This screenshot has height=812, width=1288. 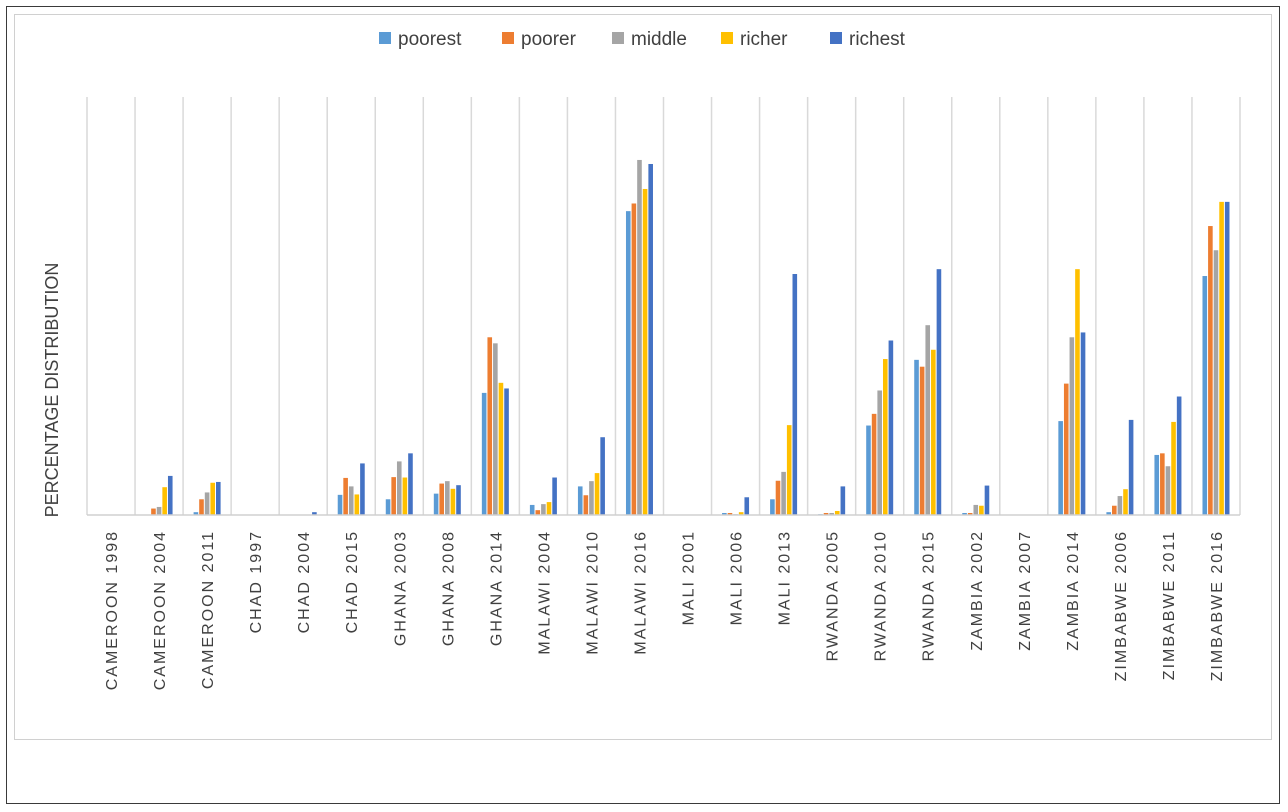 What do you see at coordinates (727, 38) in the screenshot?
I see `legend-swatch-richer` at bounding box center [727, 38].